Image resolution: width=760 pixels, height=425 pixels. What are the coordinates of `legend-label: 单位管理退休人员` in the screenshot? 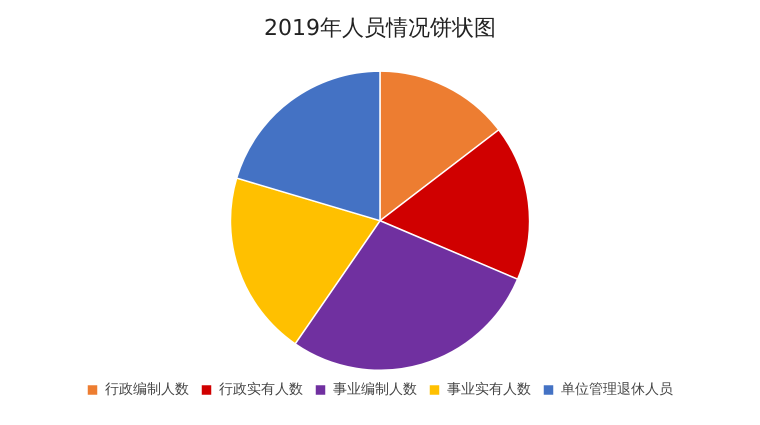 It's located at (617, 390).